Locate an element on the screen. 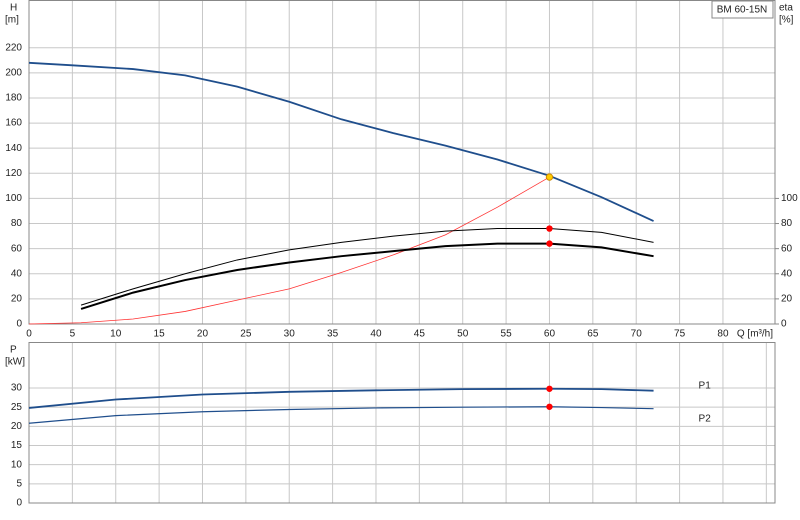 This screenshot has width=800, height=520. y-tick-label: 120 is located at coordinates (13, 173).